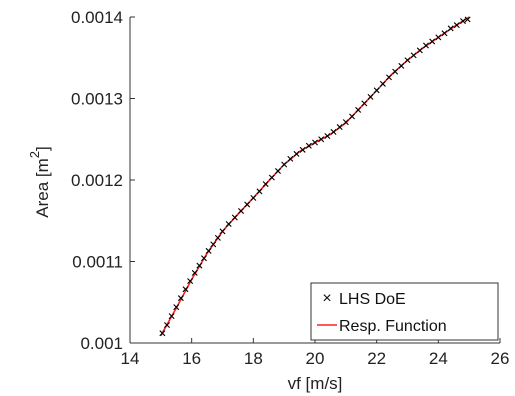 The image size is (515, 396). Describe the element at coordinates (372, 299) in the screenshot. I see `legend-label-lhs-doe: LHS DoE` at that location.